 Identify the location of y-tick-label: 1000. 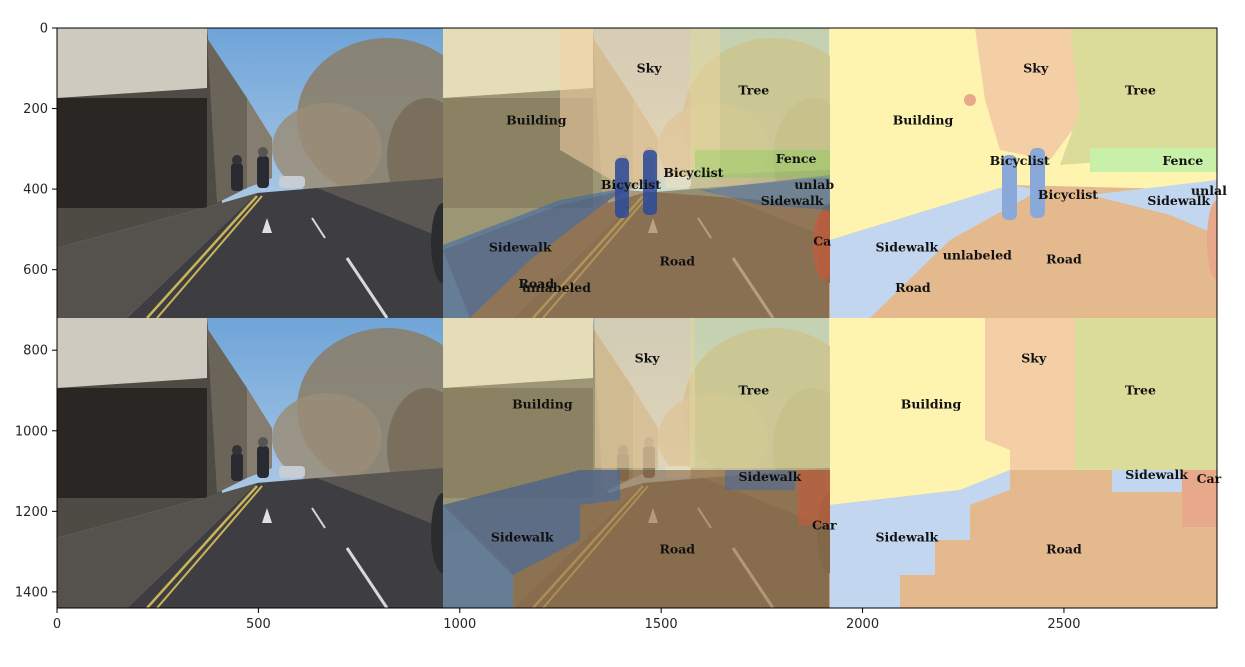
(31, 431).